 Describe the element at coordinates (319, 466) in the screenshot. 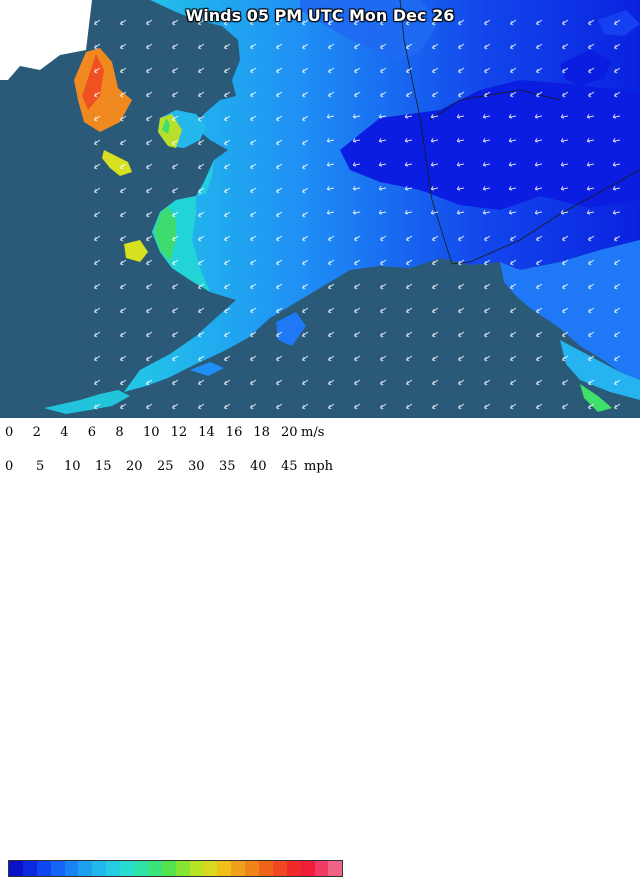

I see `mph-unit-label: mph` at that location.